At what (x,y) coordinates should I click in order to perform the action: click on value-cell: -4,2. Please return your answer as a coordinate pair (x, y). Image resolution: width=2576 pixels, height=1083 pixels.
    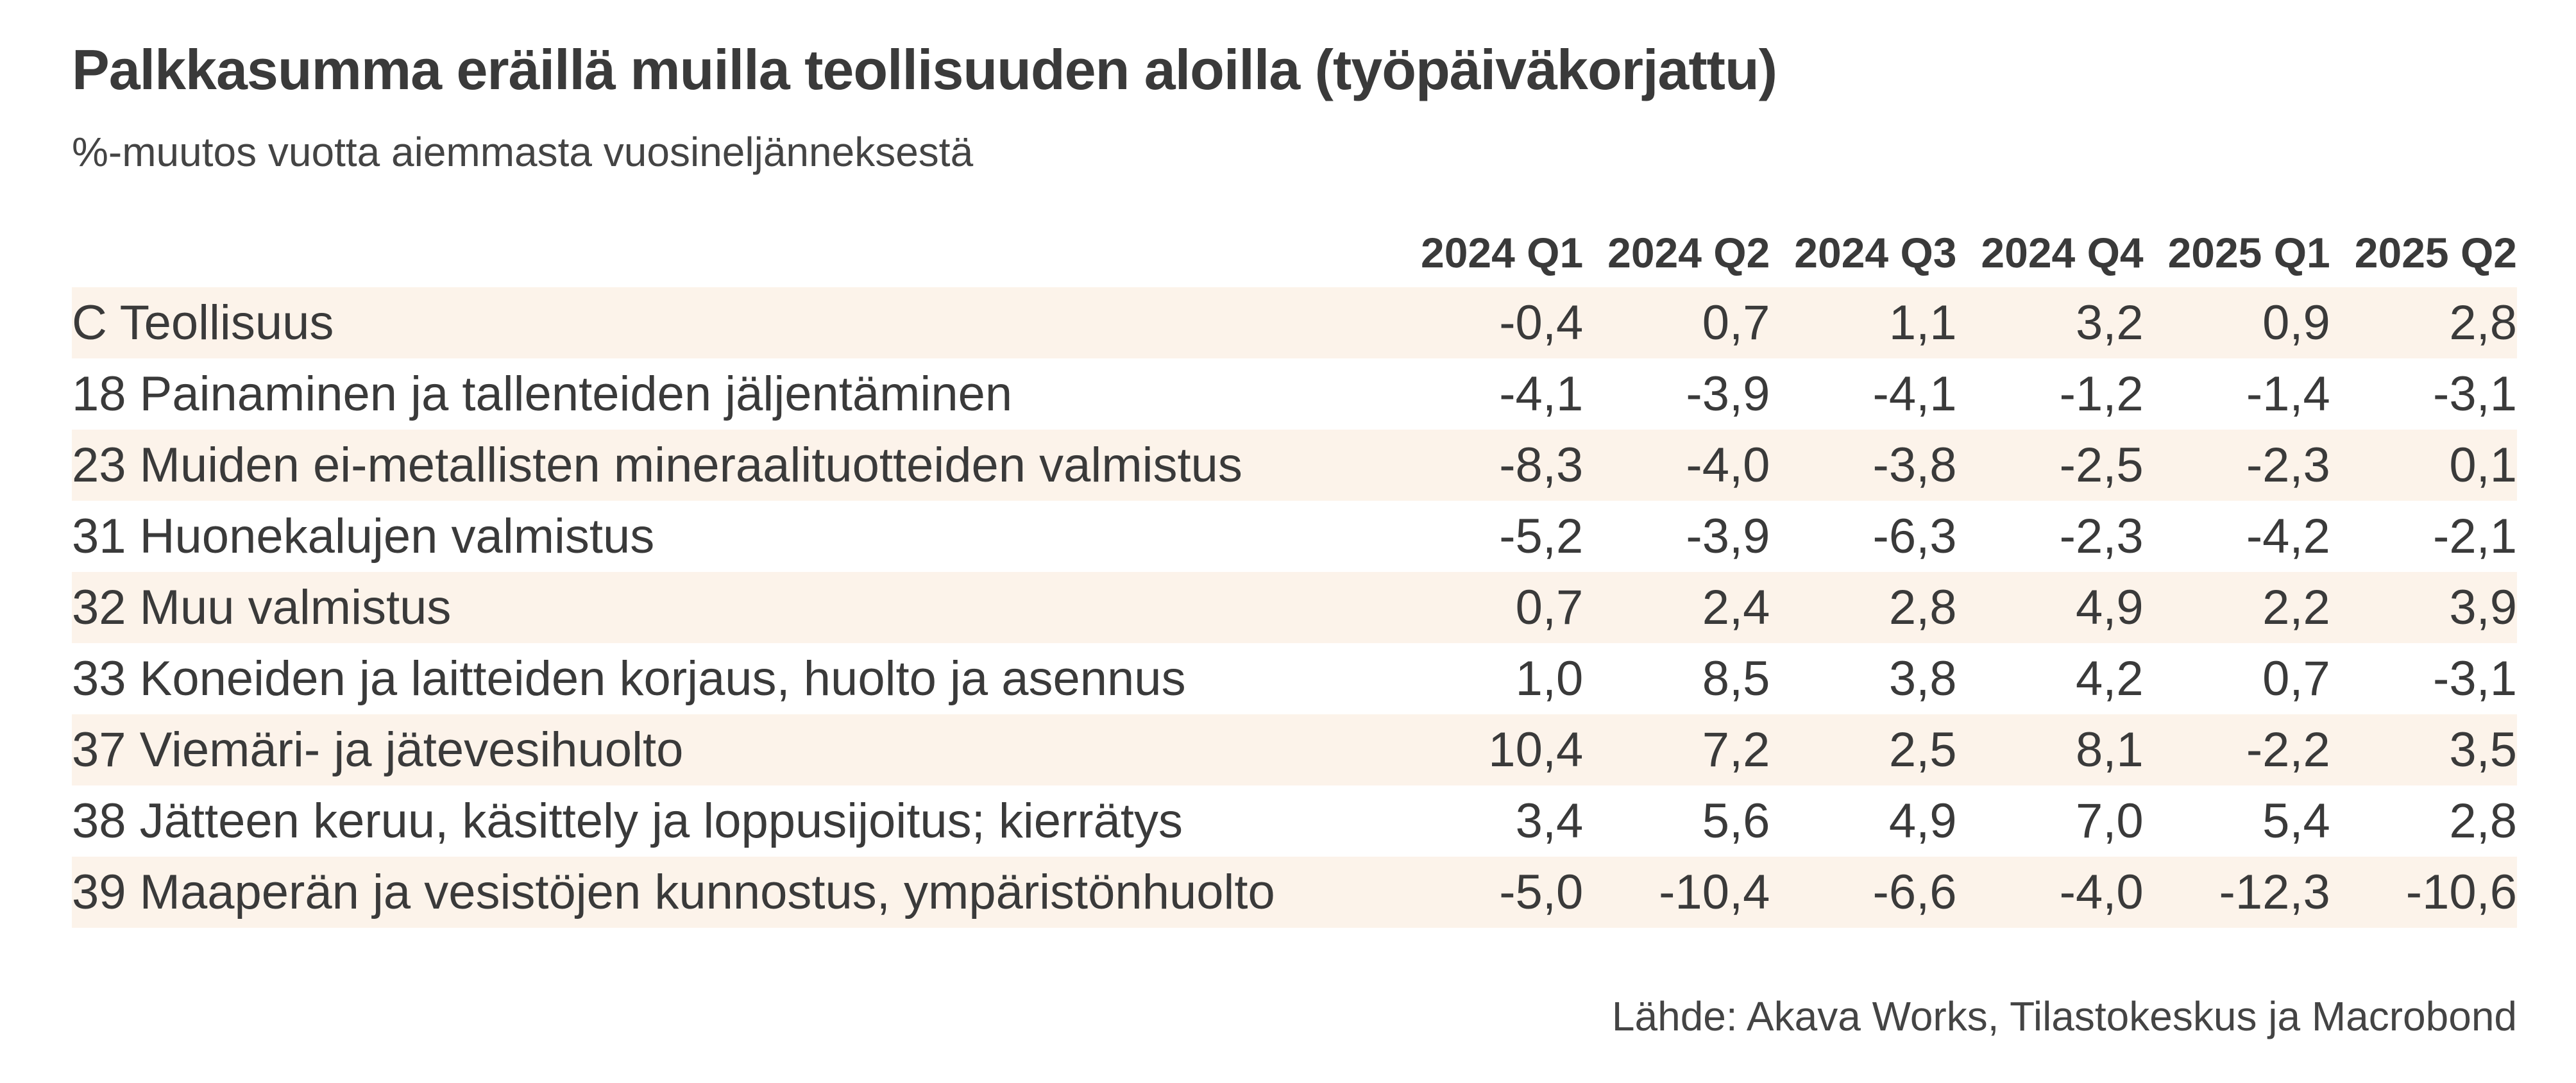
    Looking at the image, I should click on (2288, 536).